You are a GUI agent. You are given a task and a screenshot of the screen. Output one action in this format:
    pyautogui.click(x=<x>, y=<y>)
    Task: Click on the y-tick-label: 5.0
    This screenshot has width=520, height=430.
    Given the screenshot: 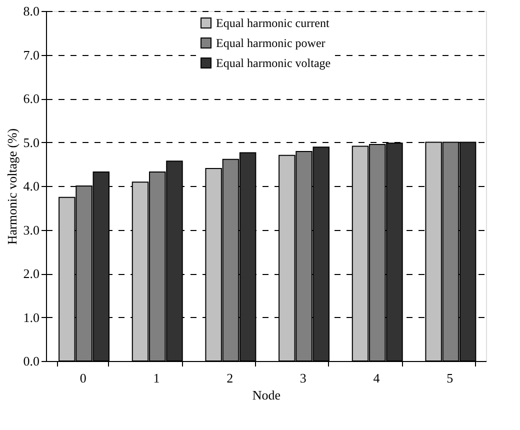 What is the action you would take?
    pyautogui.click(x=31, y=142)
    